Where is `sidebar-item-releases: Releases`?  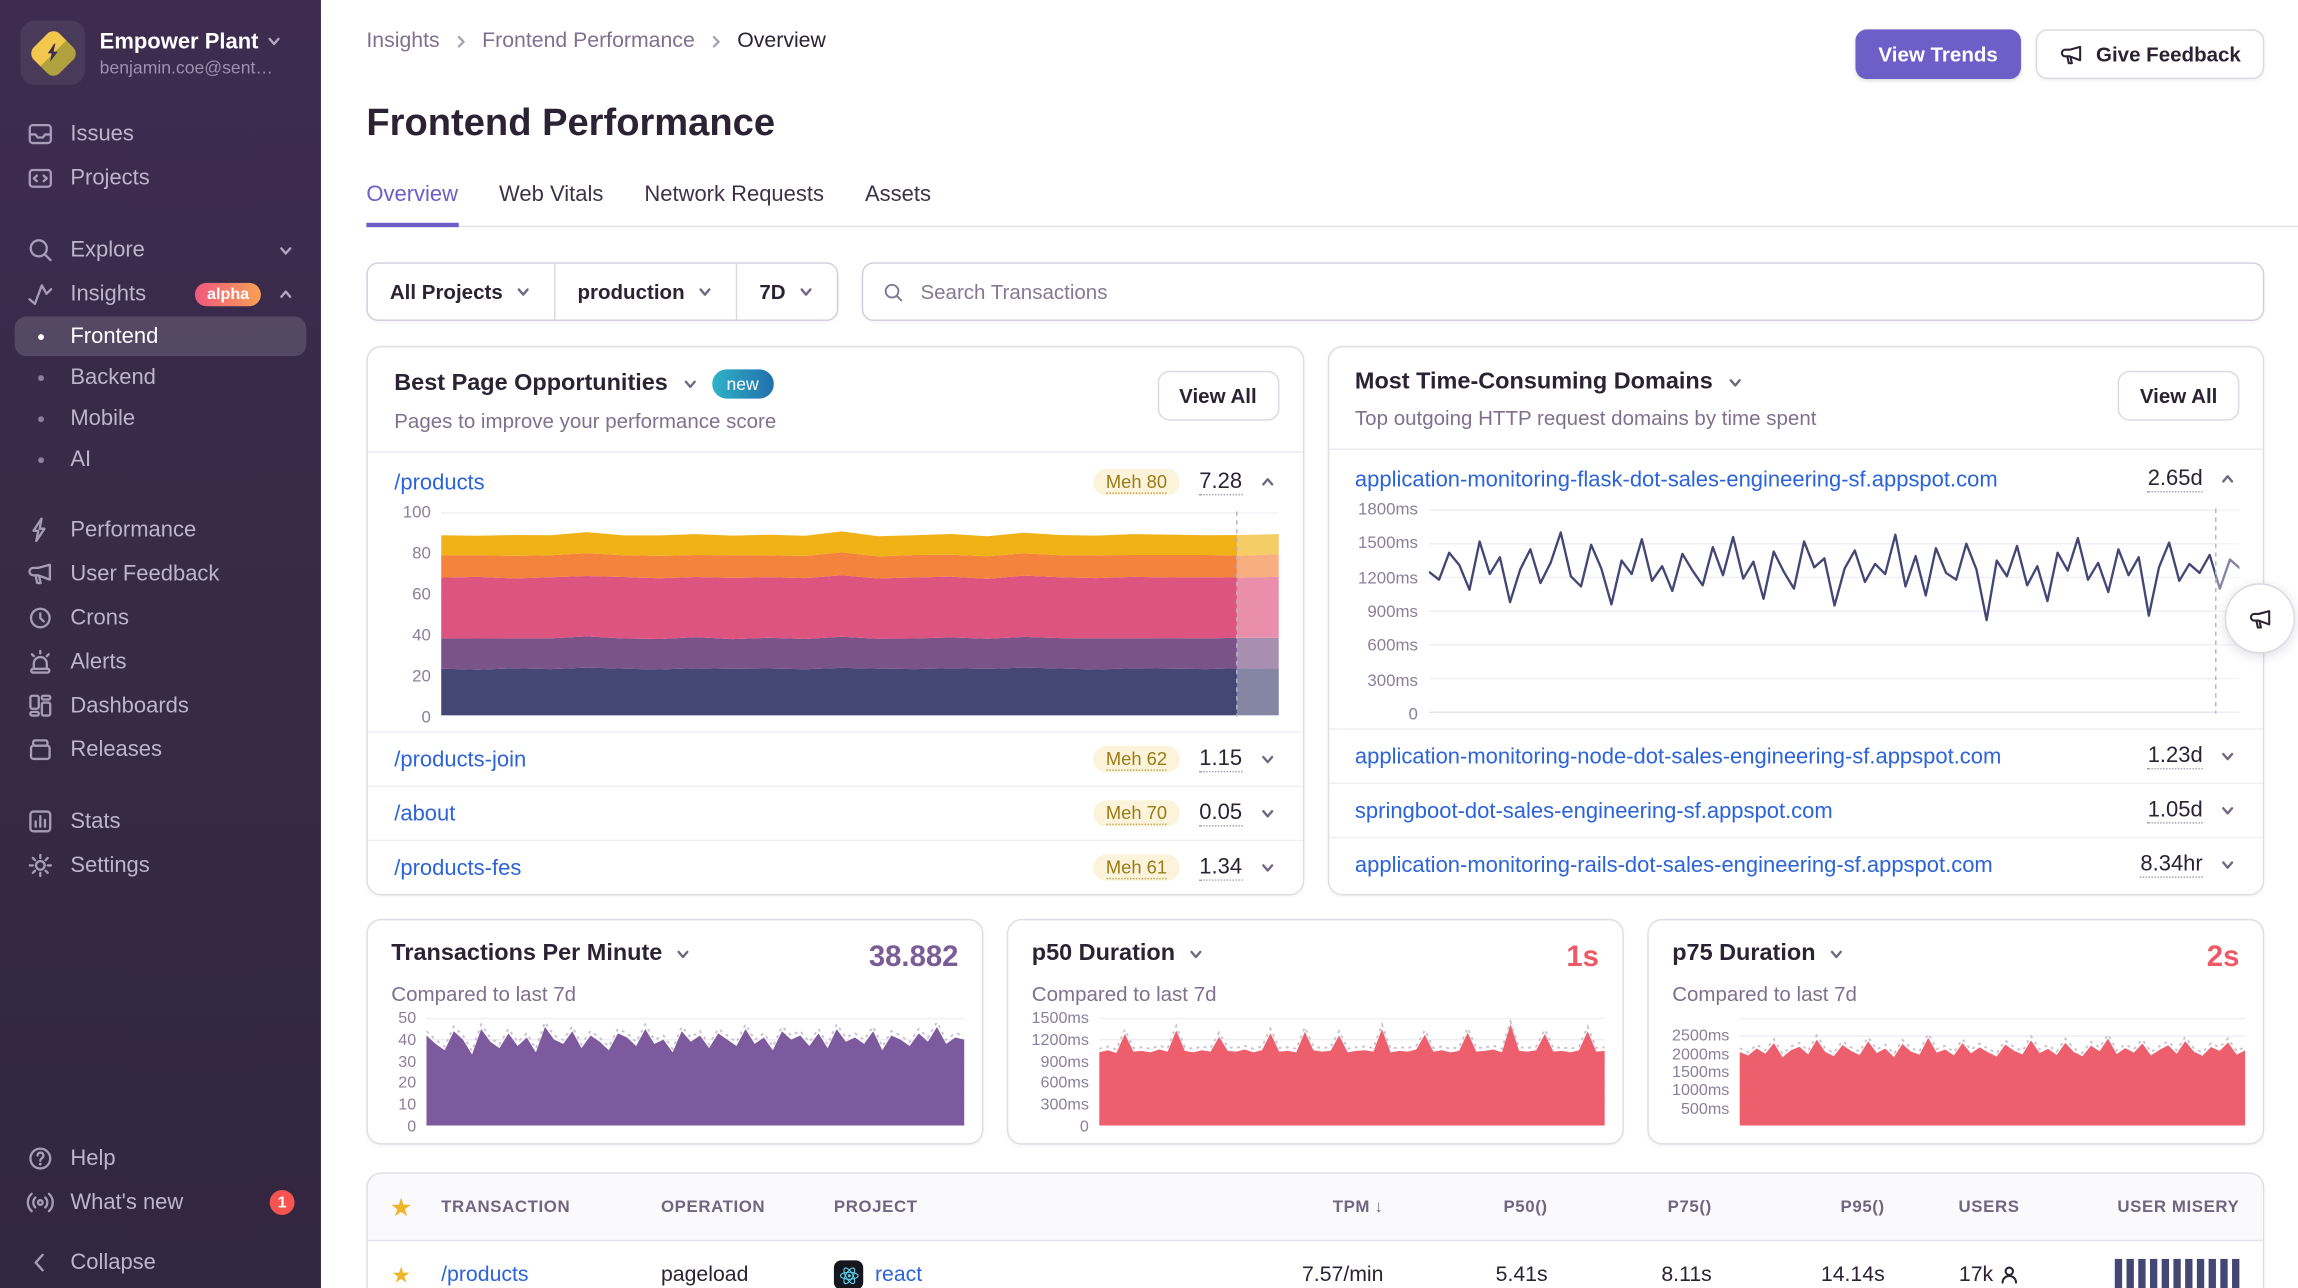 sidebar-item-releases: Releases is located at coordinates (161, 749).